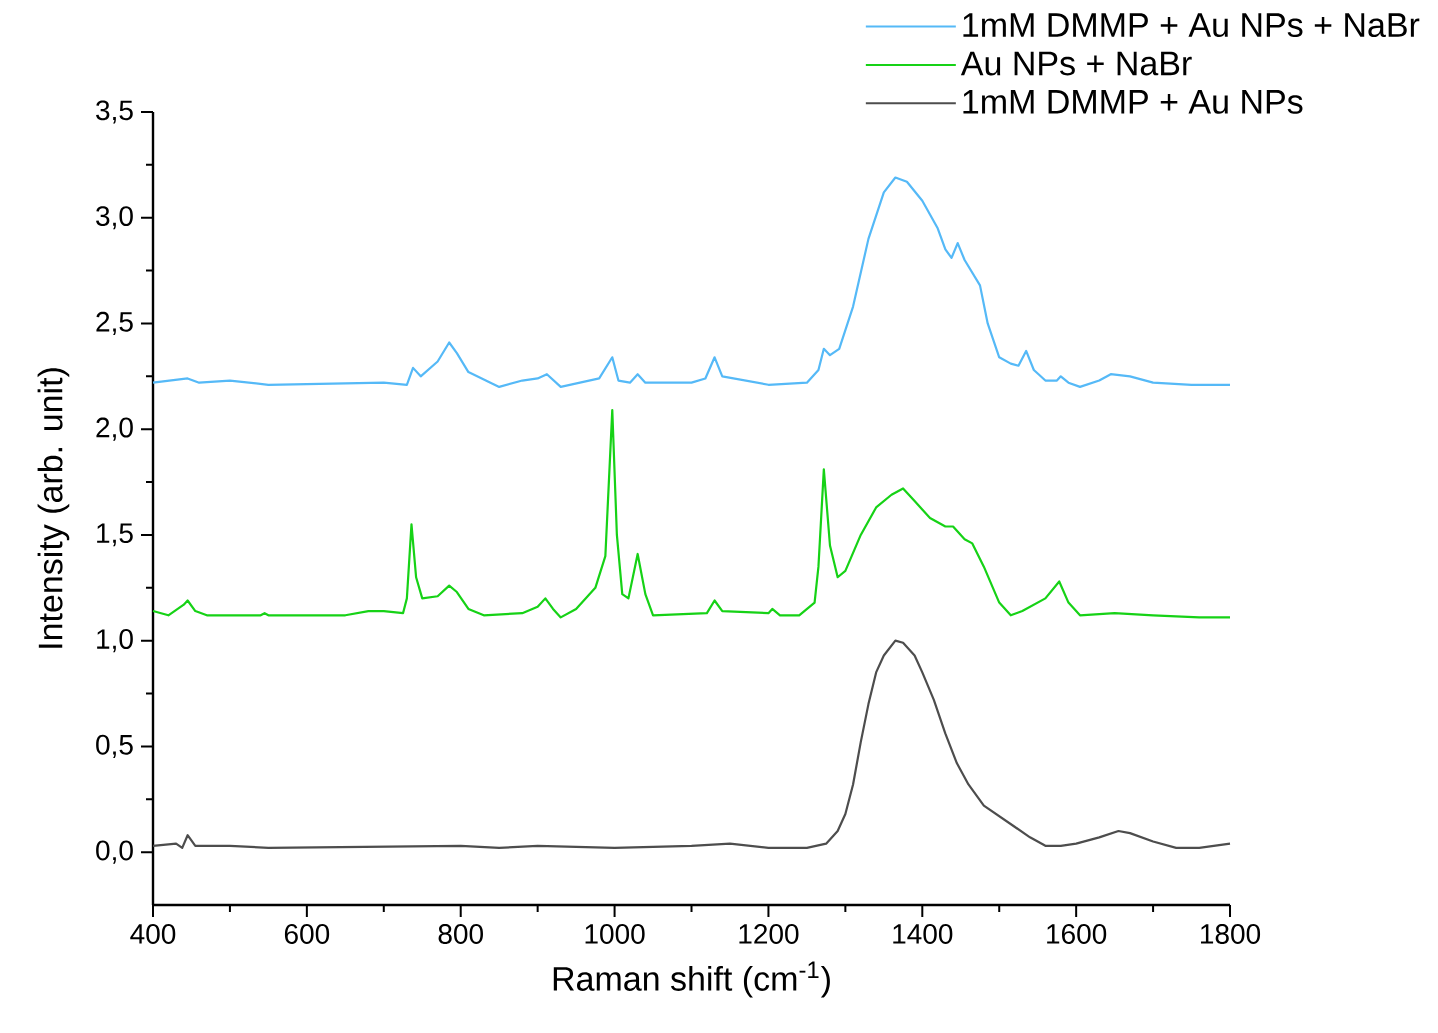 This screenshot has height=1033, width=1438. Describe the element at coordinates (114, 429) in the screenshot. I see `y-tick-label: 2,0` at that location.